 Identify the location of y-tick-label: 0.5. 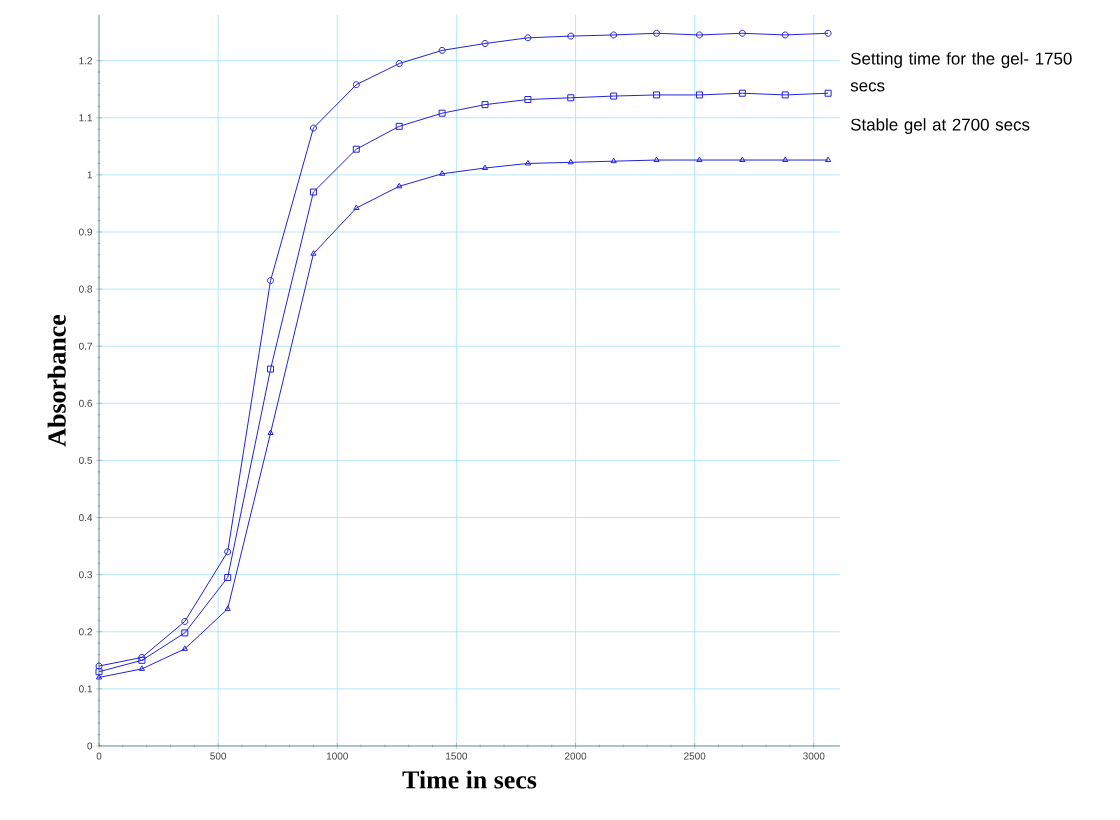
(86, 460).